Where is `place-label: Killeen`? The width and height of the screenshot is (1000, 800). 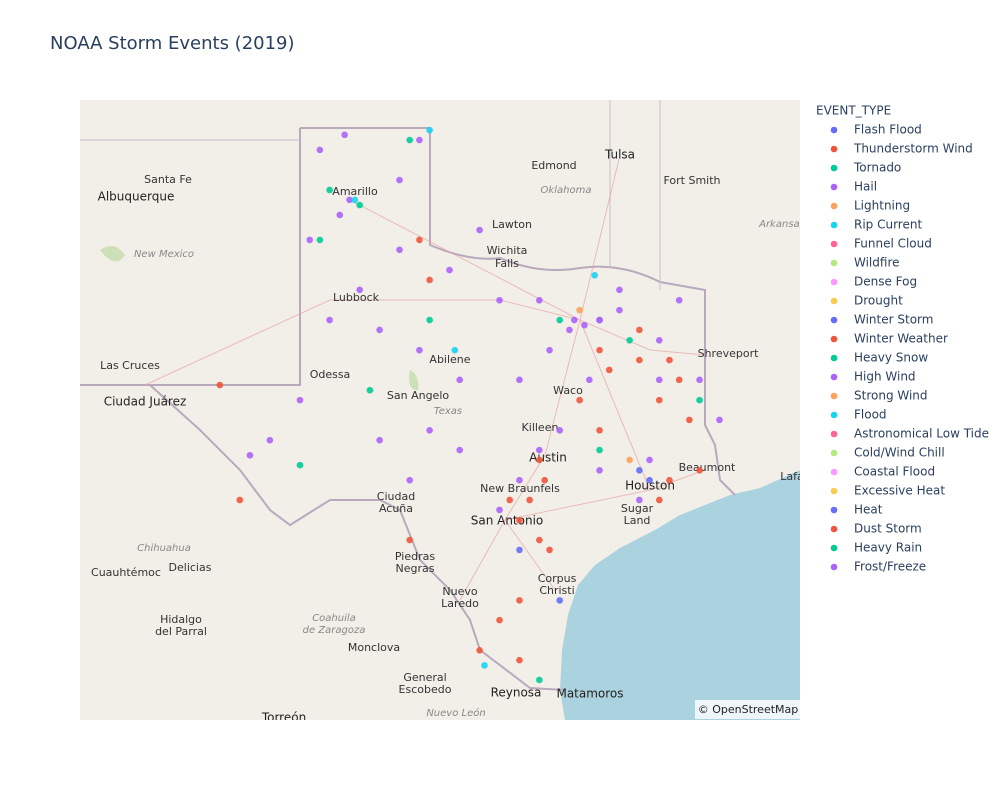 place-label: Killeen is located at coordinates (540, 427).